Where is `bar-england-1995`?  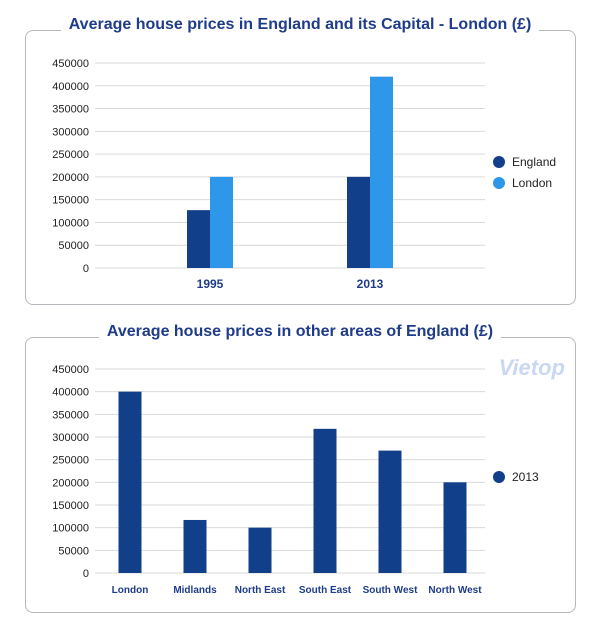 bar-england-1995 is located at coordinates (198, 239).